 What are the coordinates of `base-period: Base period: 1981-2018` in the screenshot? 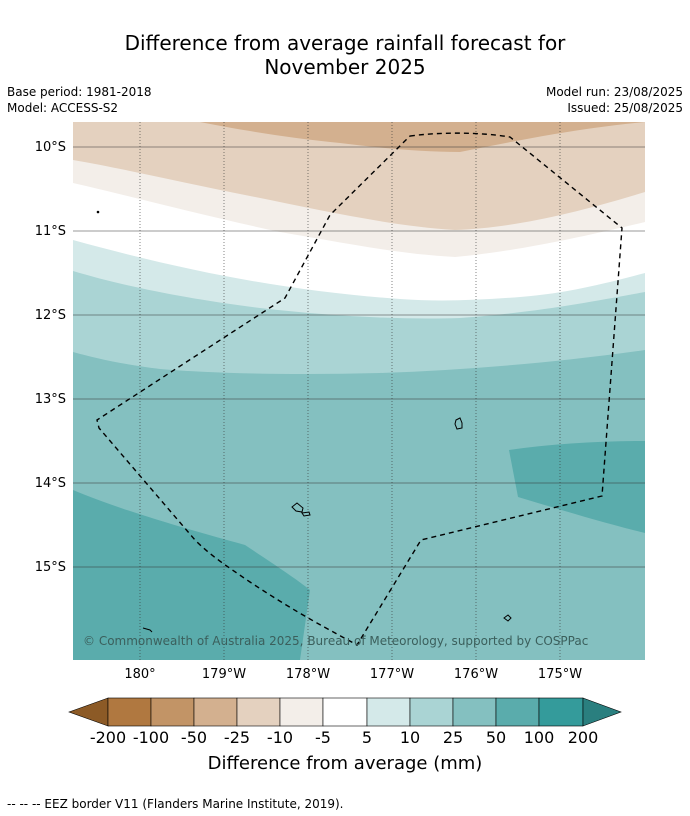 It's located at (79, 92).